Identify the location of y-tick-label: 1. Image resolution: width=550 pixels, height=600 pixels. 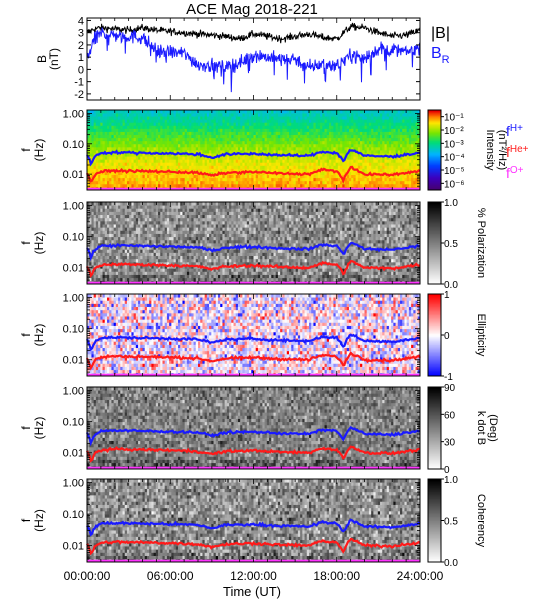
(81, 58).